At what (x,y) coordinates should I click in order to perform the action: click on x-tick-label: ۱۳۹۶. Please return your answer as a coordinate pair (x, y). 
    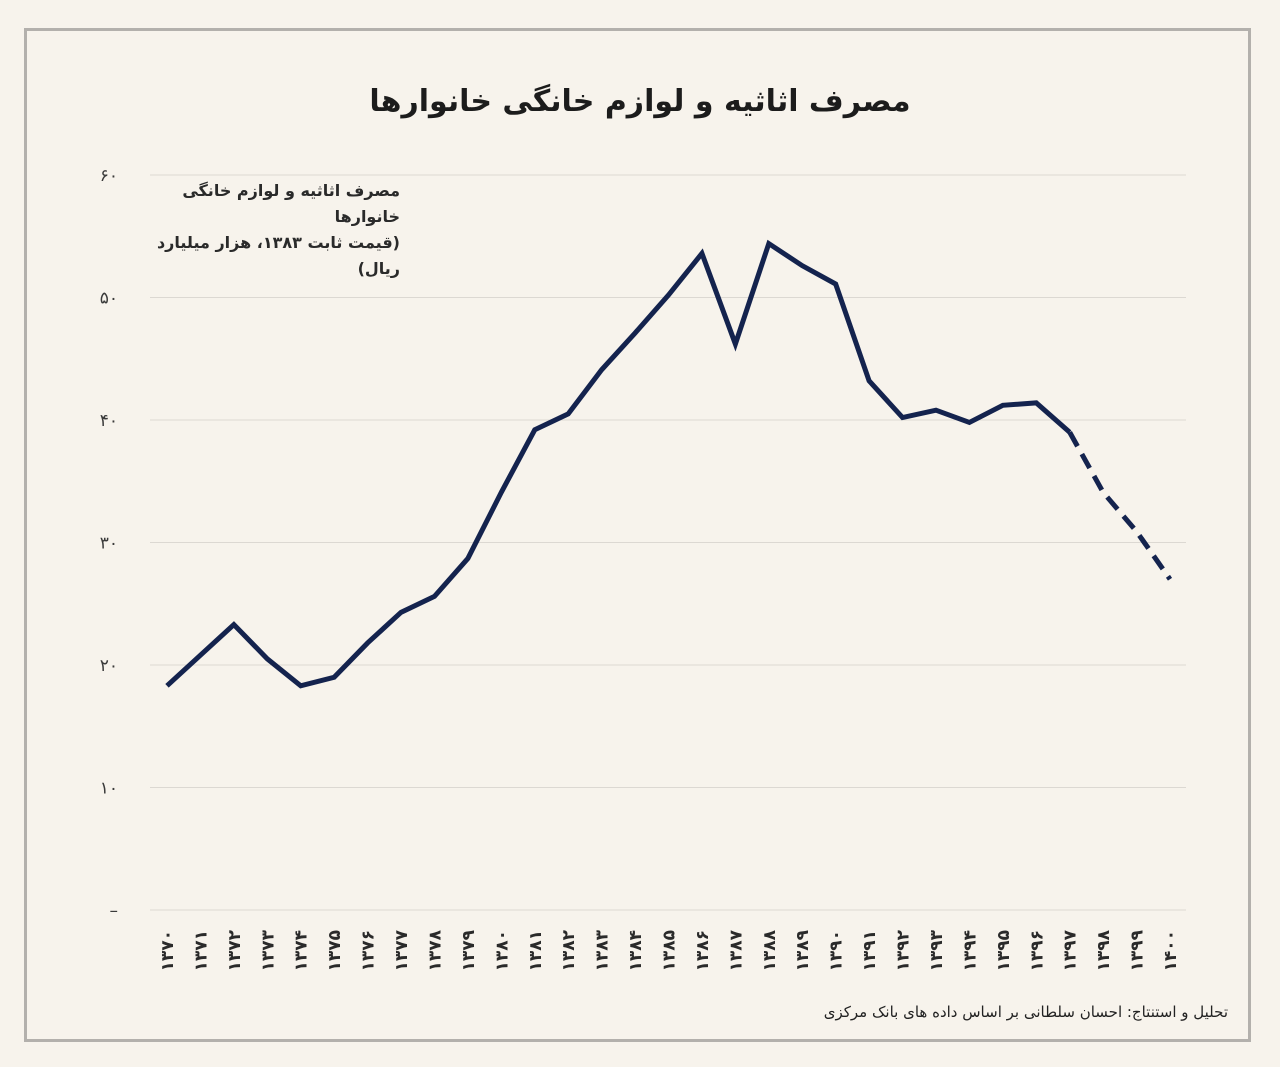
    Looking at the image, I should click on (1037, 951).